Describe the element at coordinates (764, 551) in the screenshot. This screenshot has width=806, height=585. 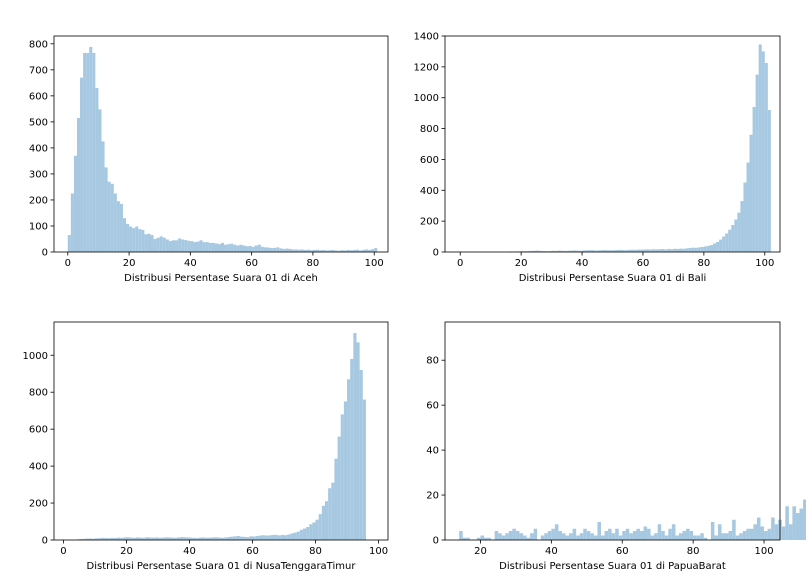
I see `x-tick-label: 100` at that location.